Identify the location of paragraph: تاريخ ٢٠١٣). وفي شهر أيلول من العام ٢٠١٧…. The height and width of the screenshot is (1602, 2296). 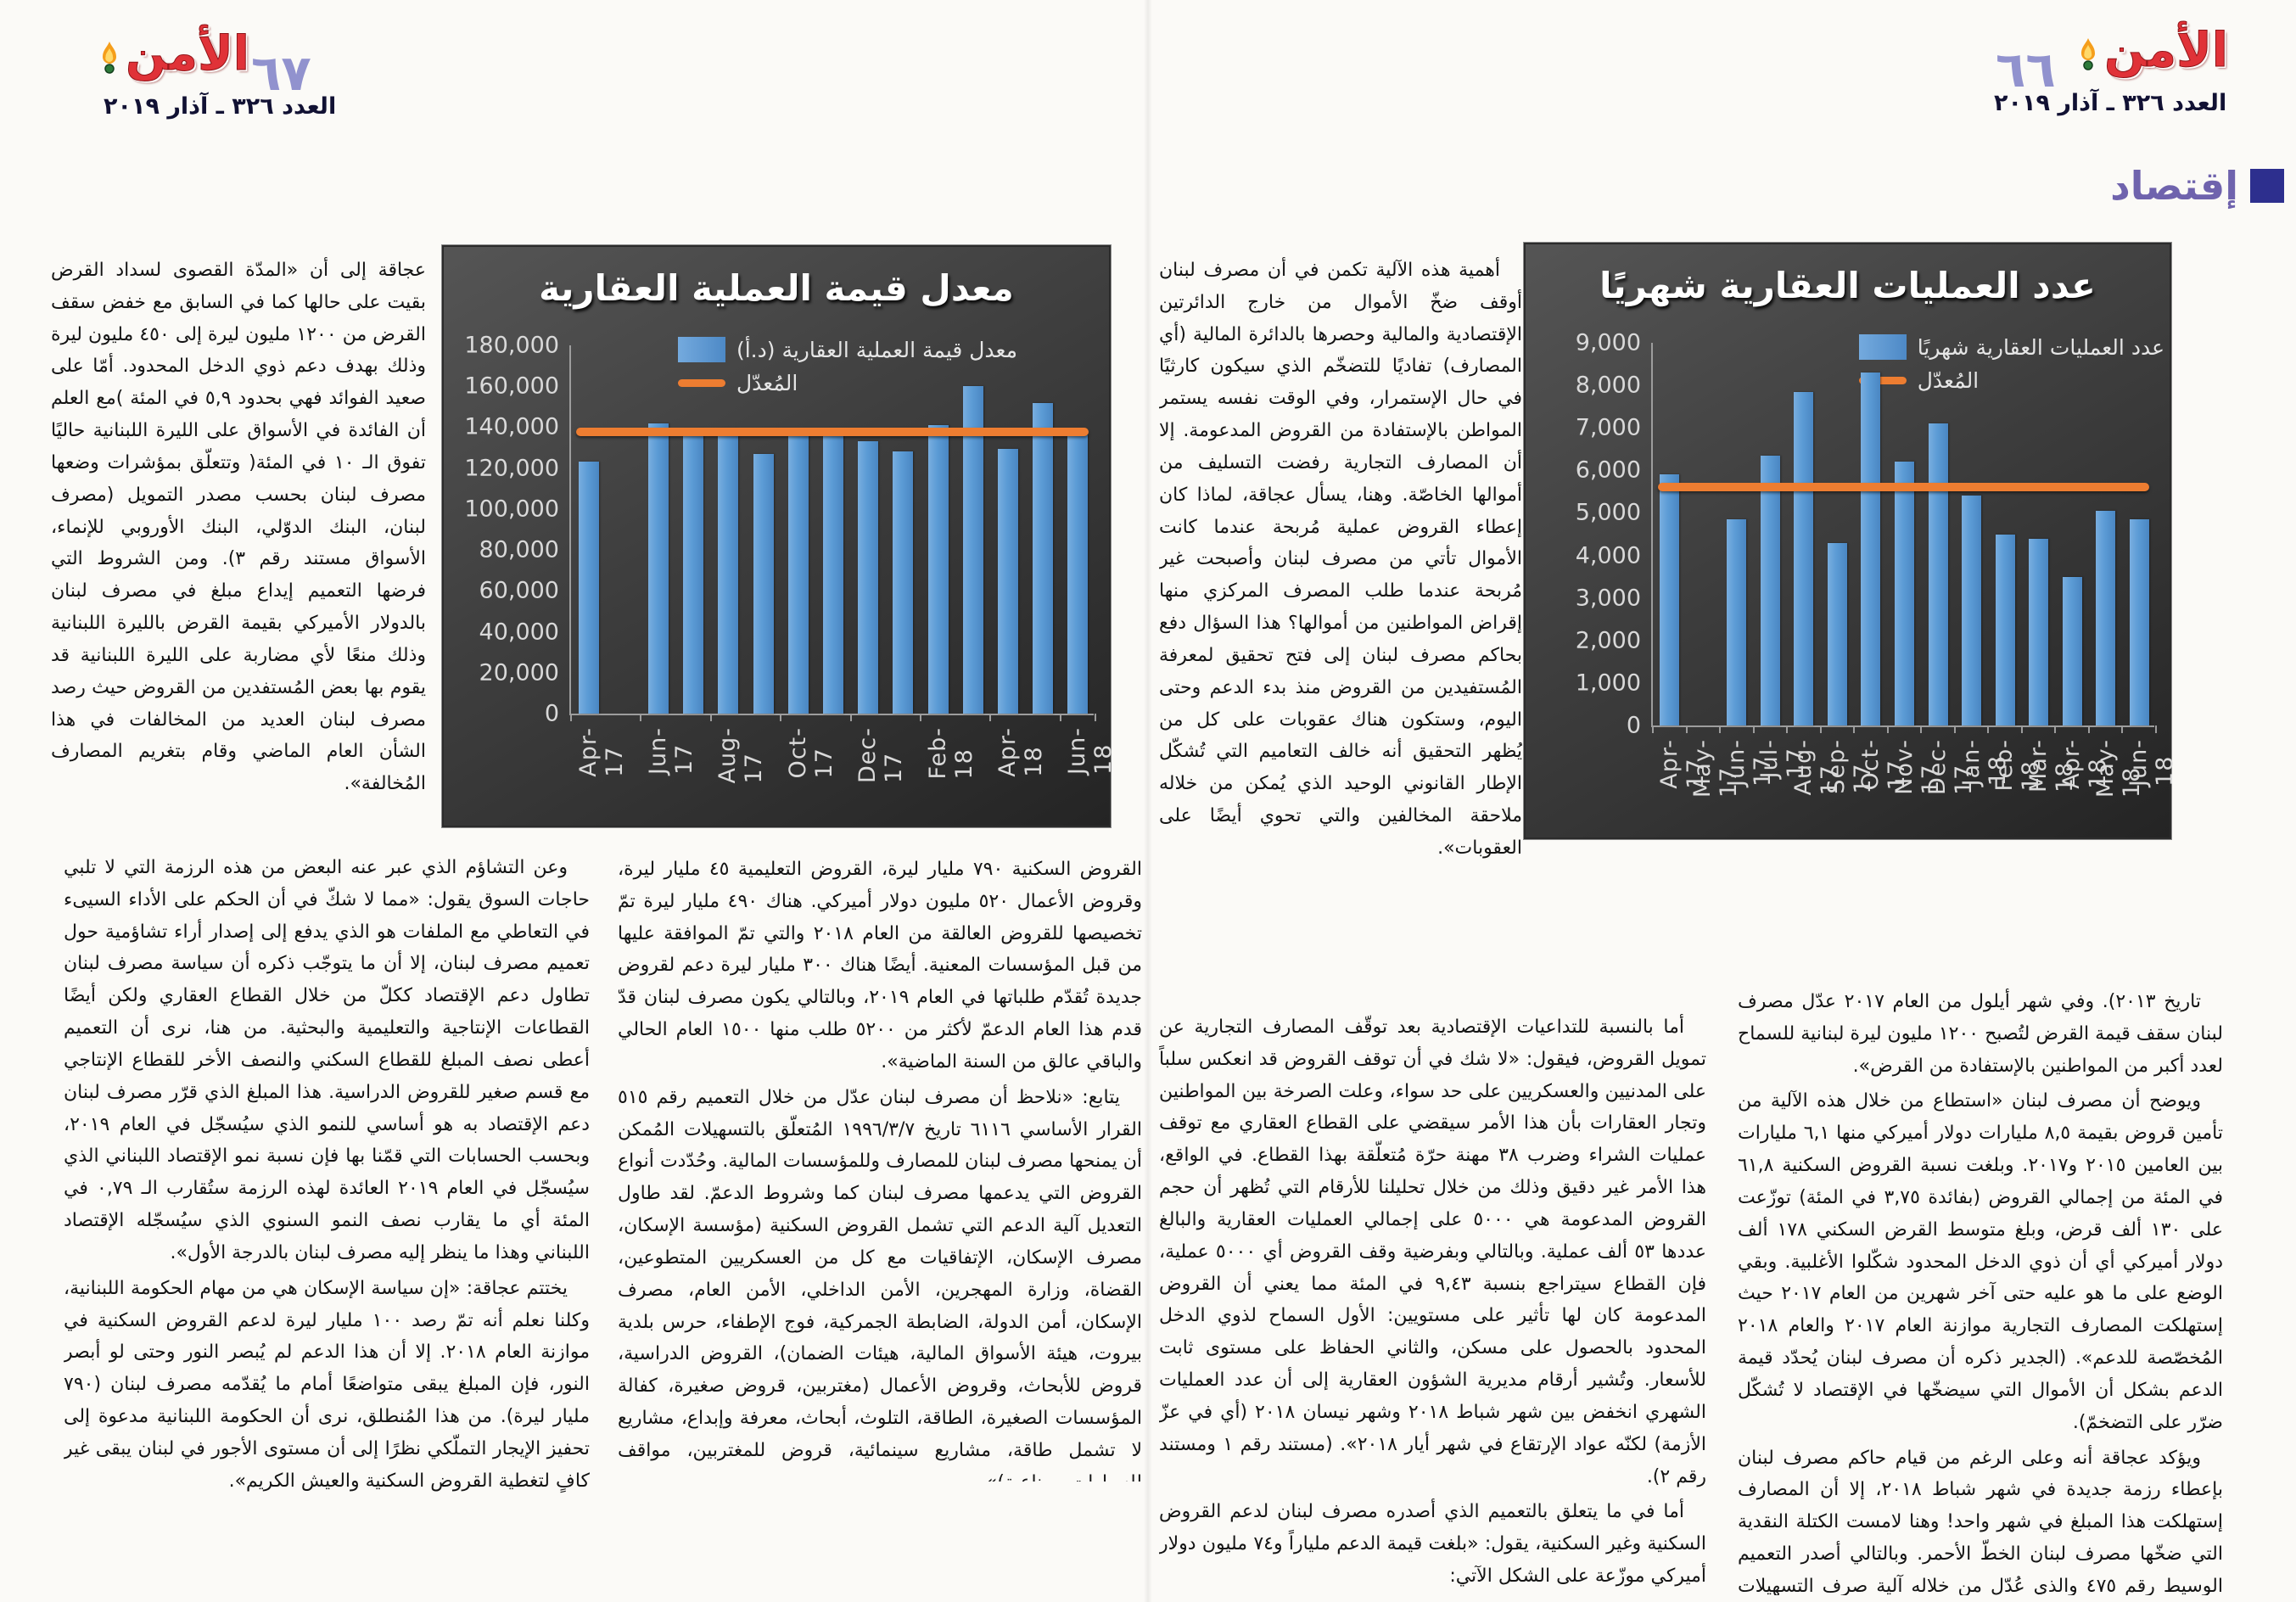
(1980, 1034).